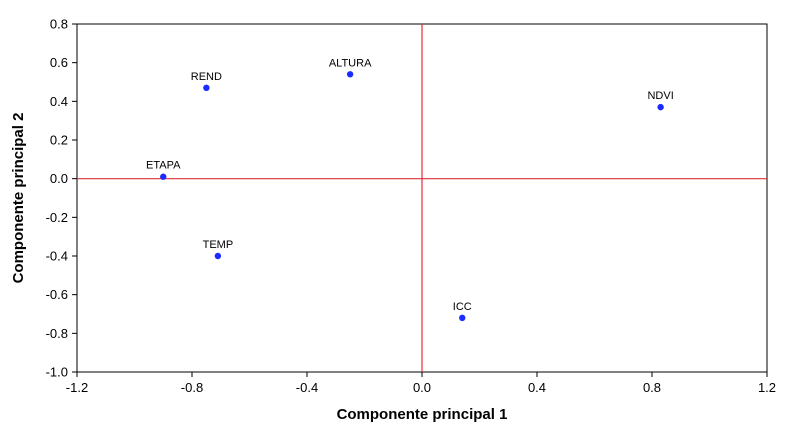 Image resolution: width=803 pixels, height=438 pixels. I want to click on point-label-rend: REND, so click(206, 77).